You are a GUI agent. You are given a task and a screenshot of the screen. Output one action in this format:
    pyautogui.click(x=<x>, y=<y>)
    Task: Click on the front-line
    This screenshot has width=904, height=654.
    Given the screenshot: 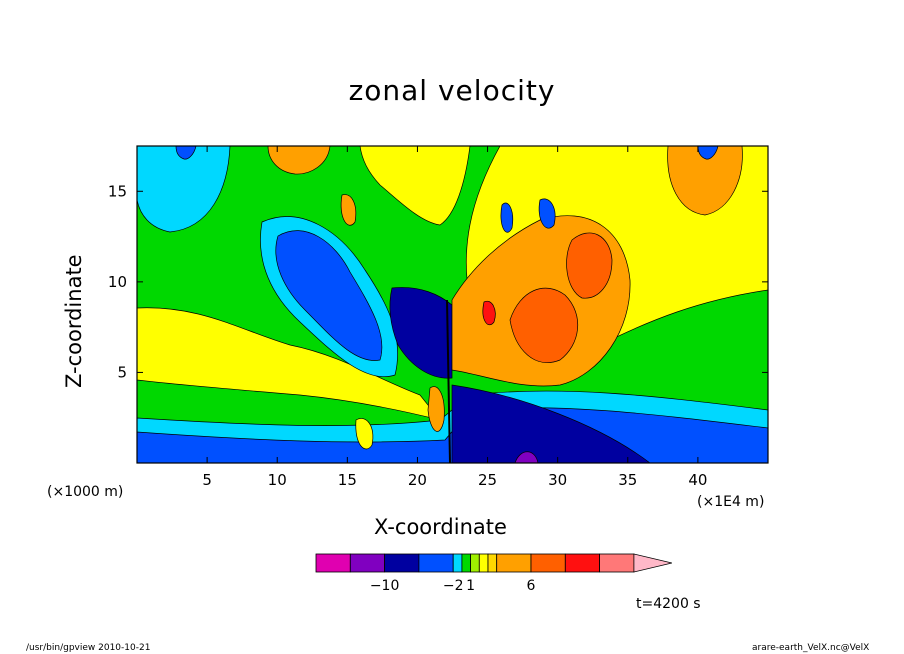 What is the action you would take?
    pyautogui.click(x=448, y=381)
    